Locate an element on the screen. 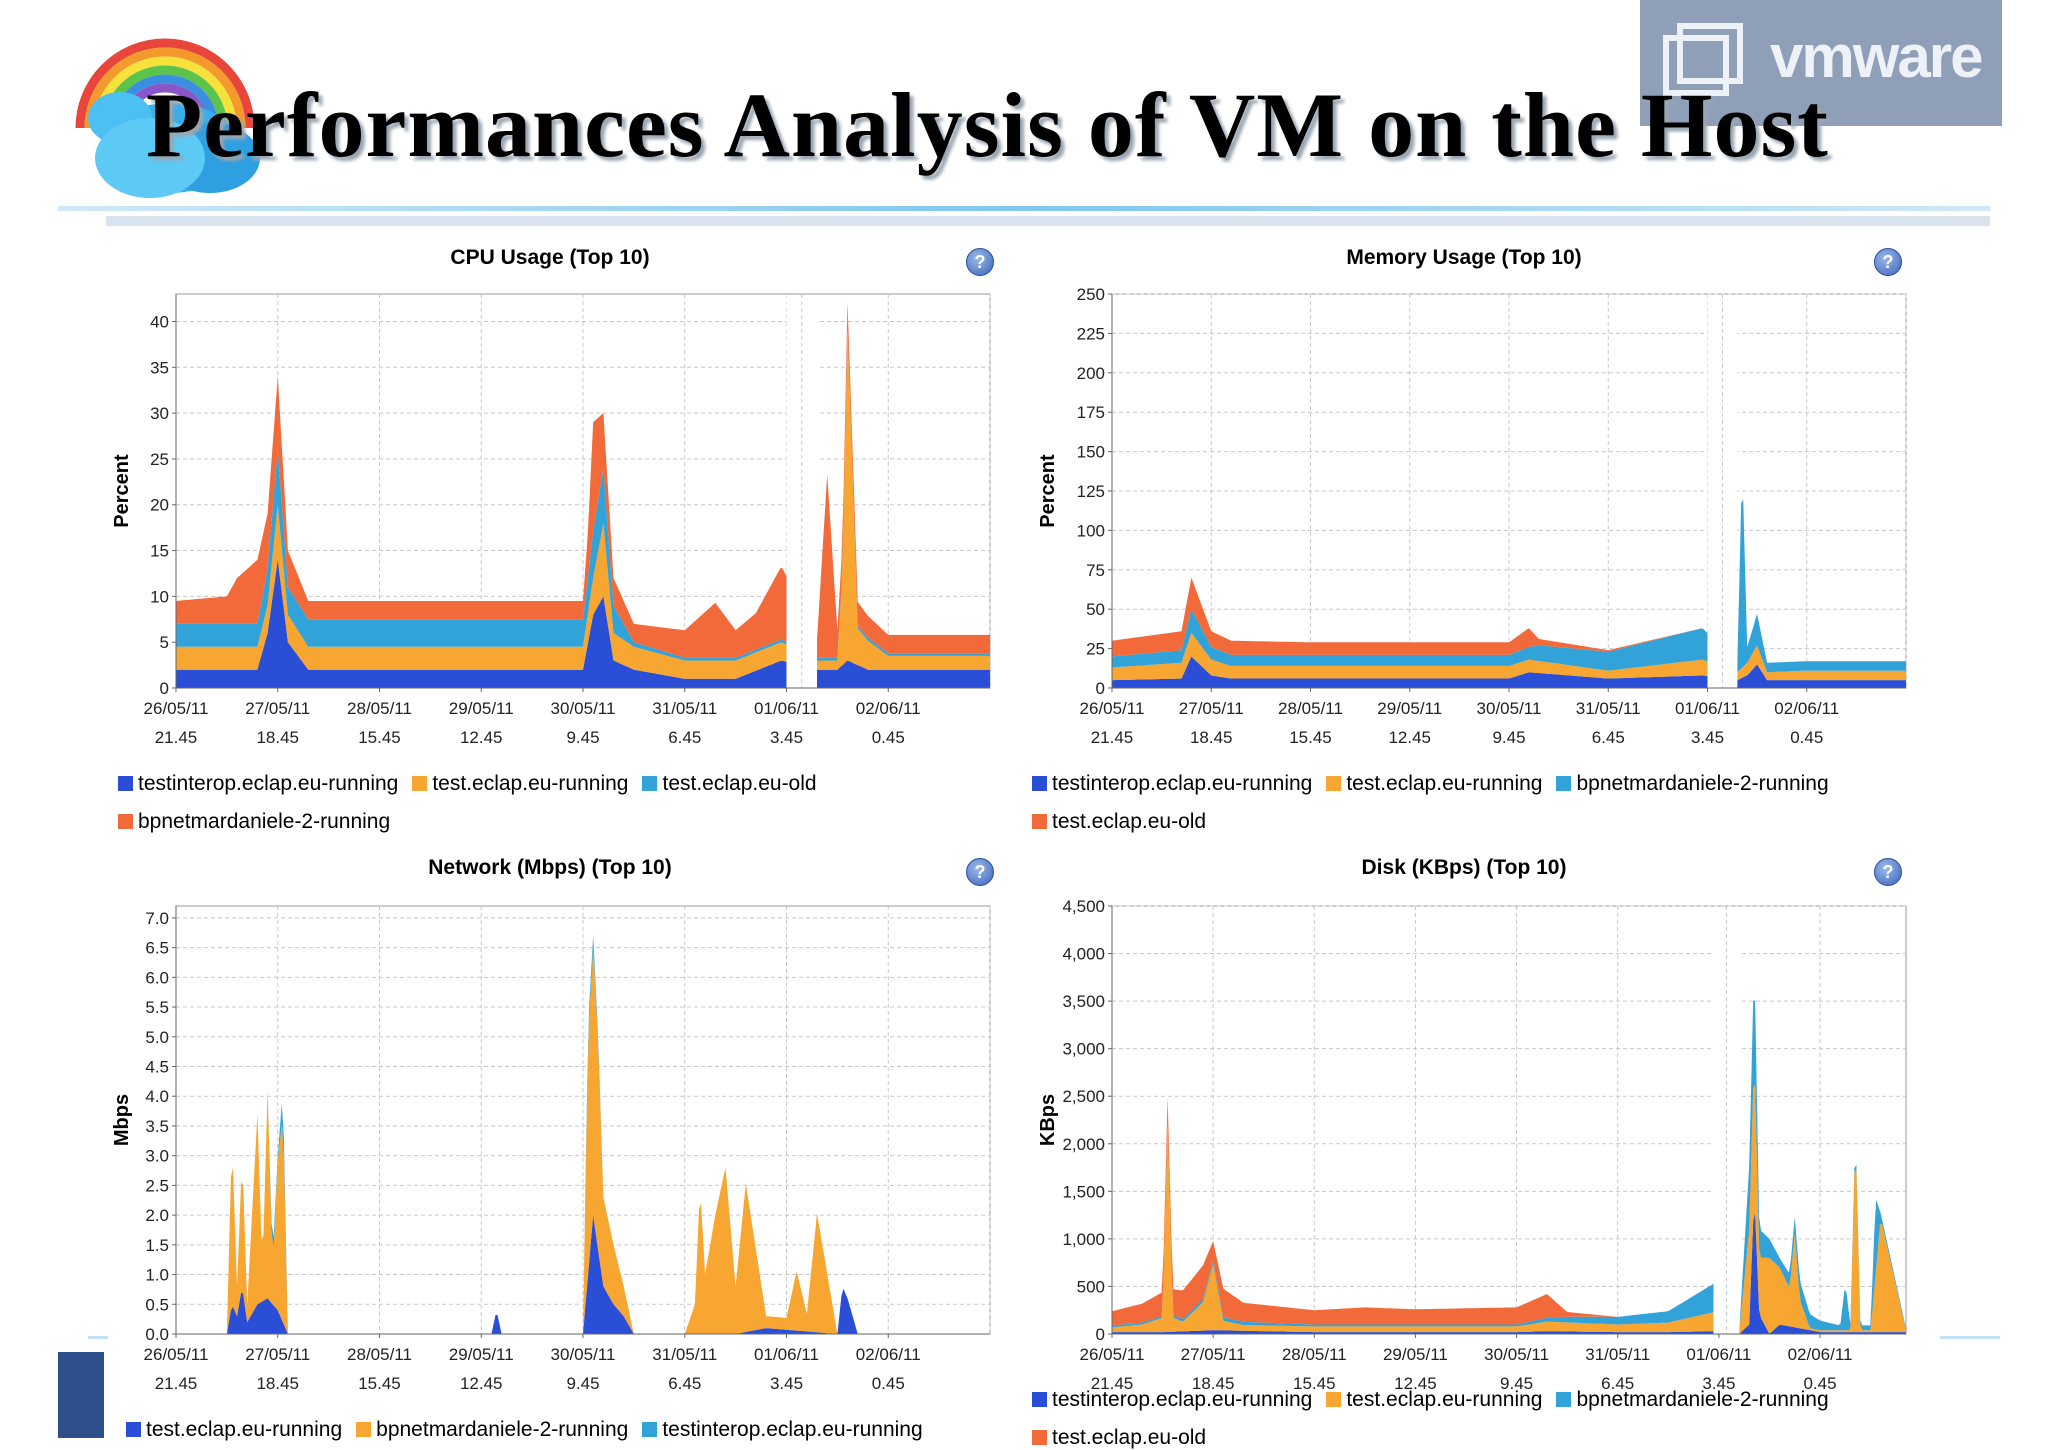 The image size is (2048, 1450). footer-line is located at coordinates (1970, 1337).